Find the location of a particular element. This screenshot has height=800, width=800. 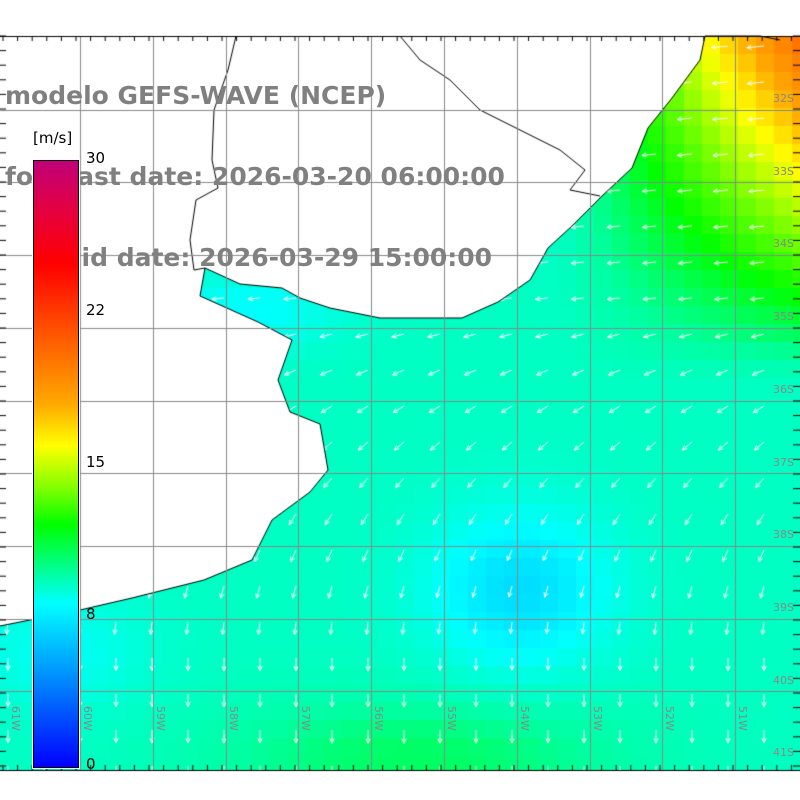

colorbar-unit: [m/s] is located at coordinates (53, 138).